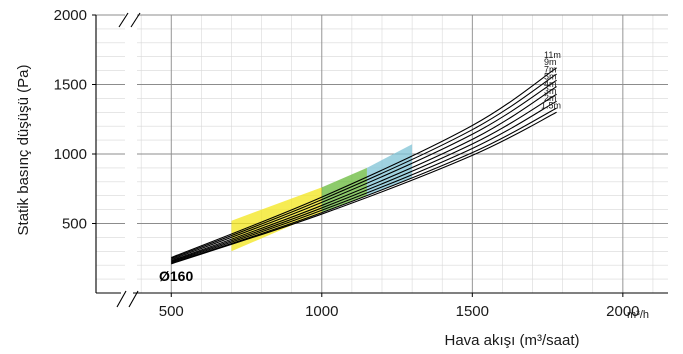 The image size is (683, 354). What do you see at coordinates (550, 98) in the screenshot?
I see `series-label-2m: 2m` at bounding box center [550, 98].